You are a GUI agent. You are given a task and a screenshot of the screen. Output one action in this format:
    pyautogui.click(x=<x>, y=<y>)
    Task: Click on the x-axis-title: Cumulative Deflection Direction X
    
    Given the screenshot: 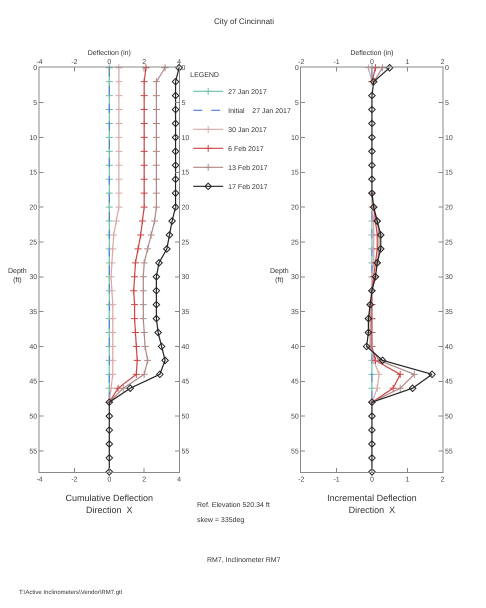 What is the action you would take?
    pyautogui.click(x=110, y=504)
    